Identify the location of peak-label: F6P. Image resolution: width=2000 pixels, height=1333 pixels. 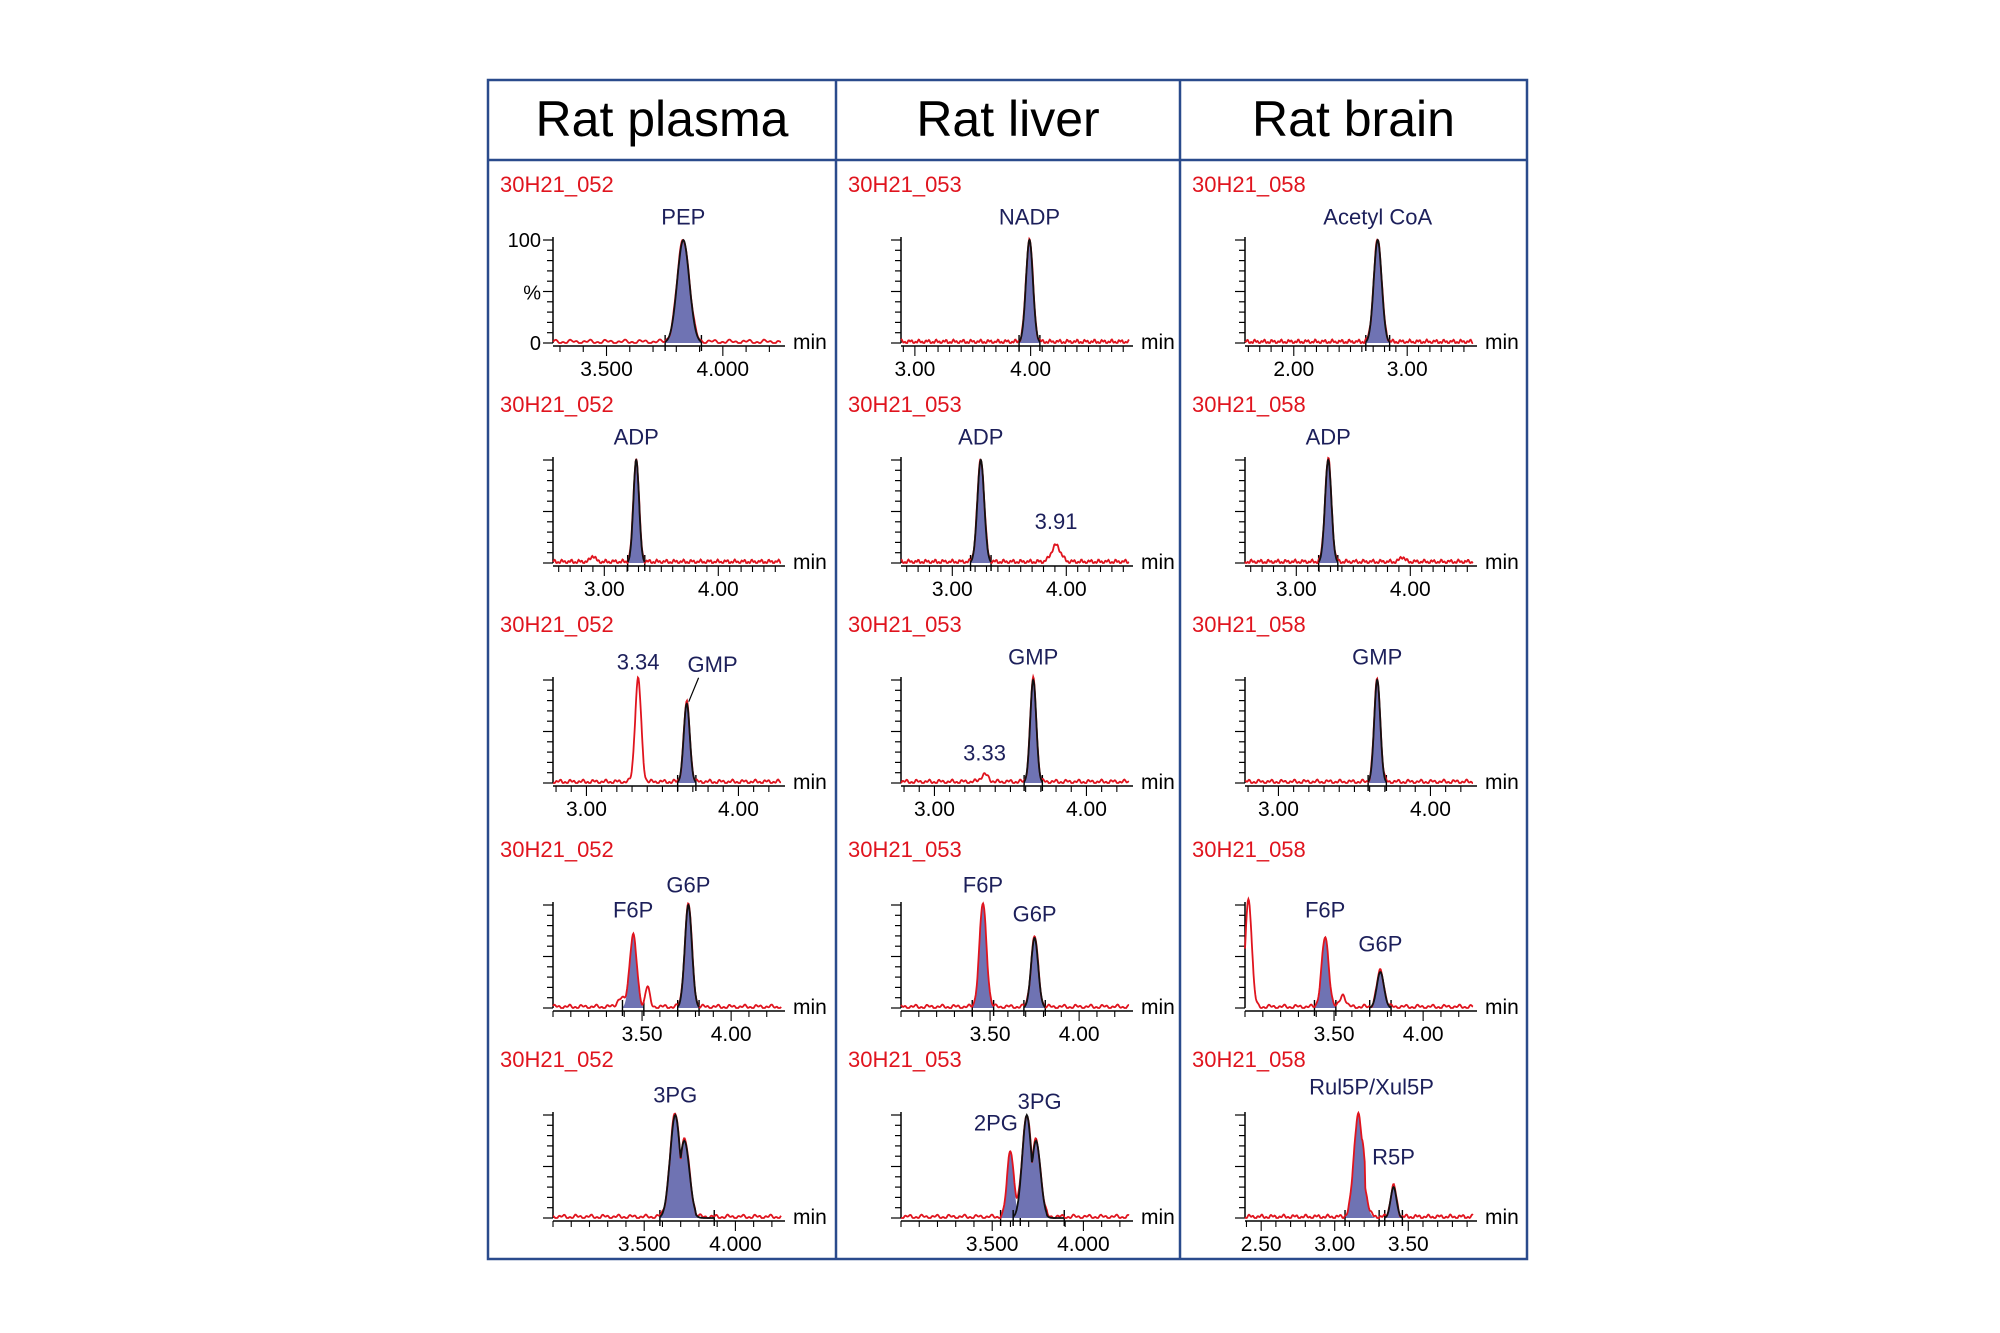
(983, 885).